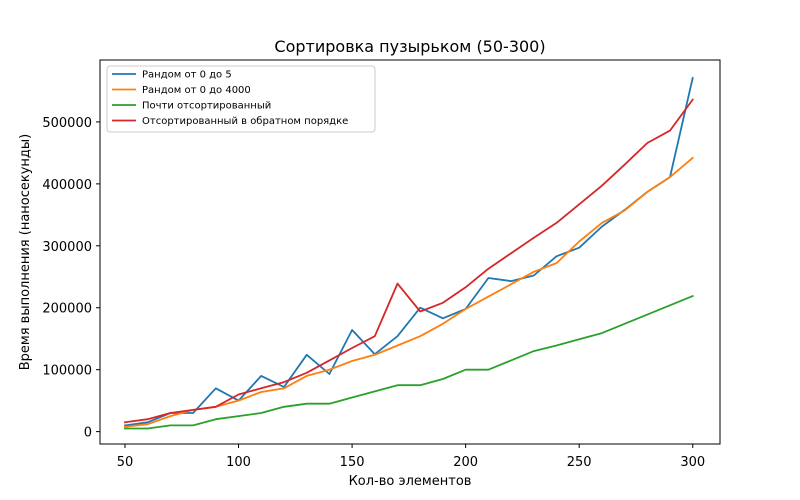  What do you see at coordinates (67, 309) in the screenshot?
I see `y-tick-label: 200000` at bounding box center [67, 309].